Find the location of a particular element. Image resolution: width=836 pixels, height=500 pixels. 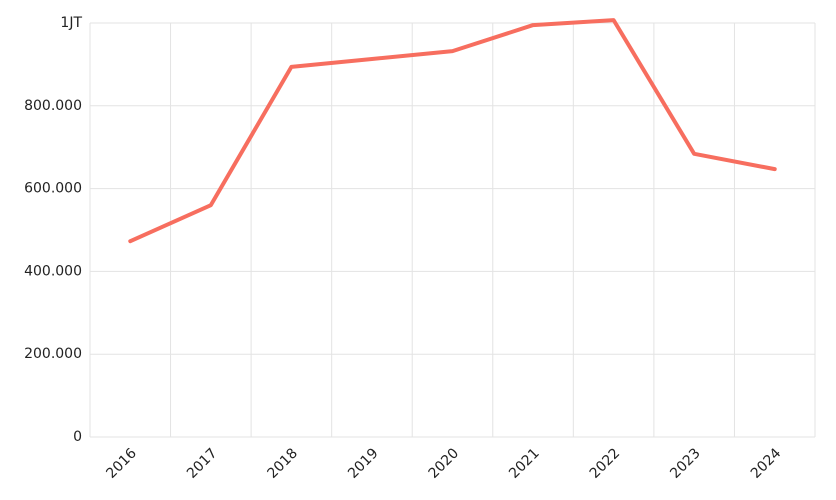

y-tick-label: 0 is located at coordinates (77, 437).